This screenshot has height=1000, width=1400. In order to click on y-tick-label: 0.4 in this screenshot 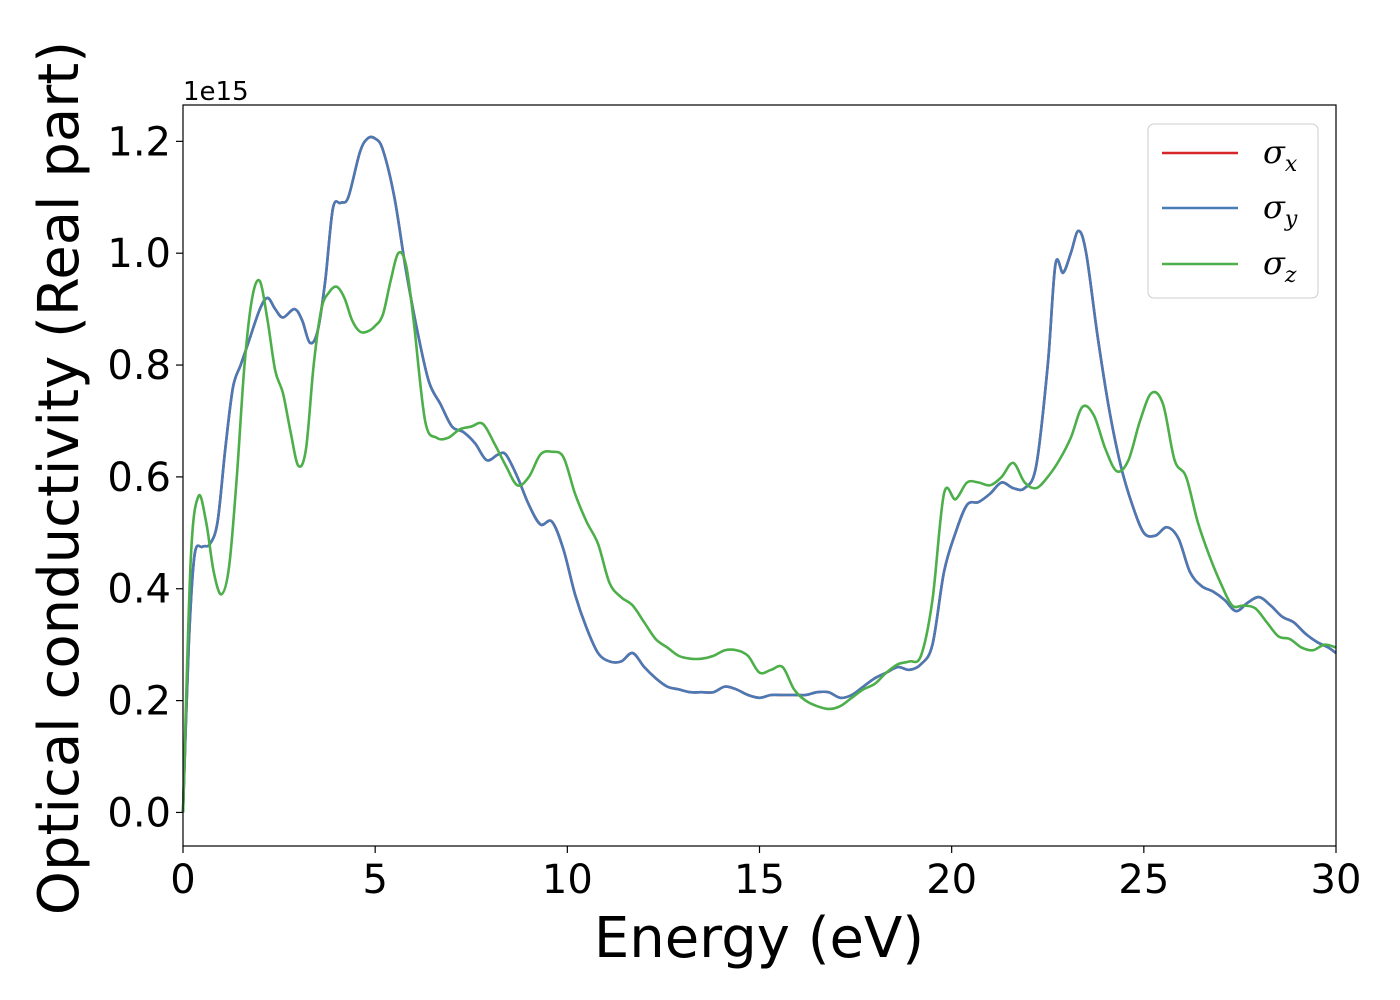, I will do `click(139, 590)`.